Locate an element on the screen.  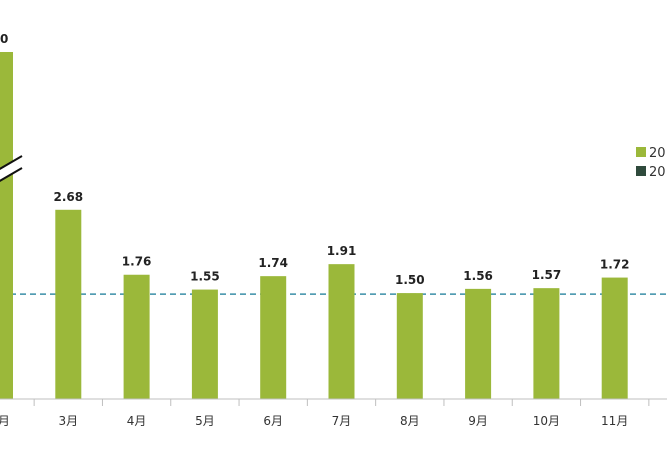
value-label-4: 1.55 is located at coordinates (205, 277).